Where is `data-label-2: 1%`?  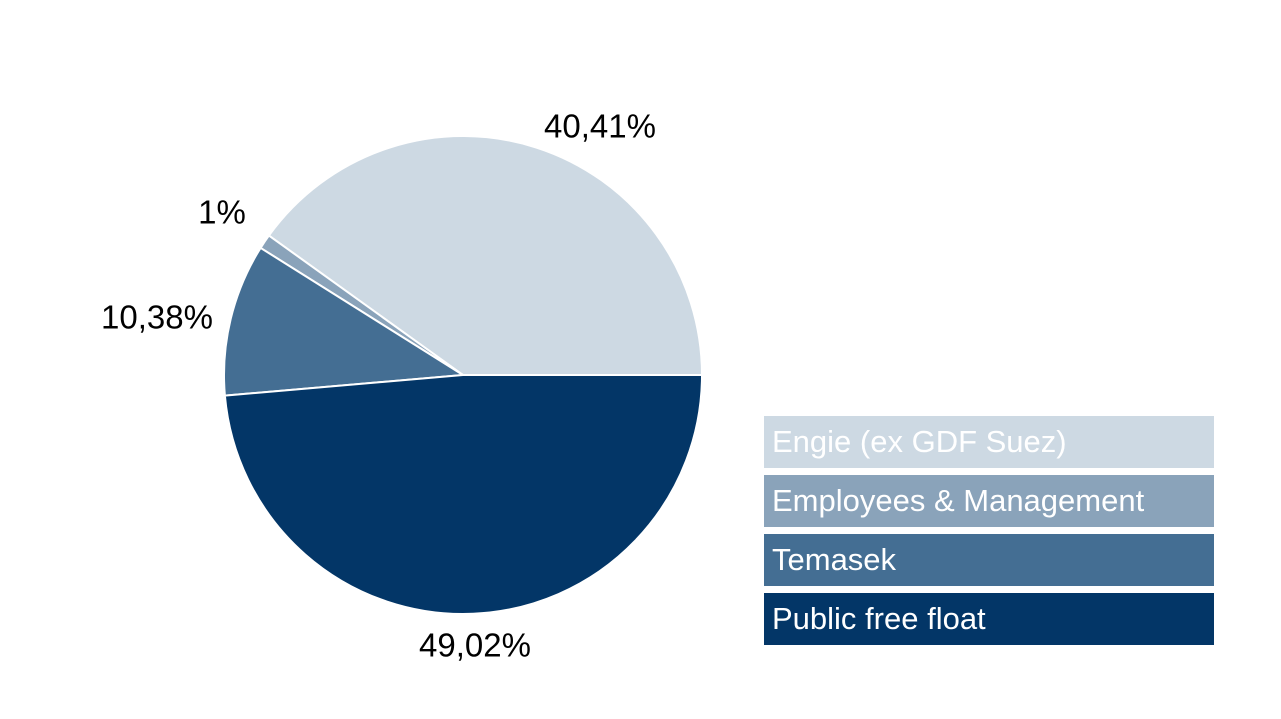 data-label-2: 1% is located at coordinates (222, 212).